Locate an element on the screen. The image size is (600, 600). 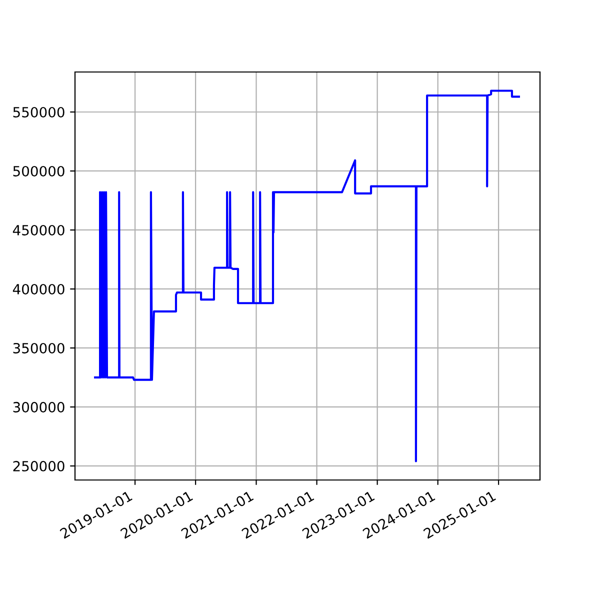
y-tick-label: 250000 is located at coordinates (38, 466).